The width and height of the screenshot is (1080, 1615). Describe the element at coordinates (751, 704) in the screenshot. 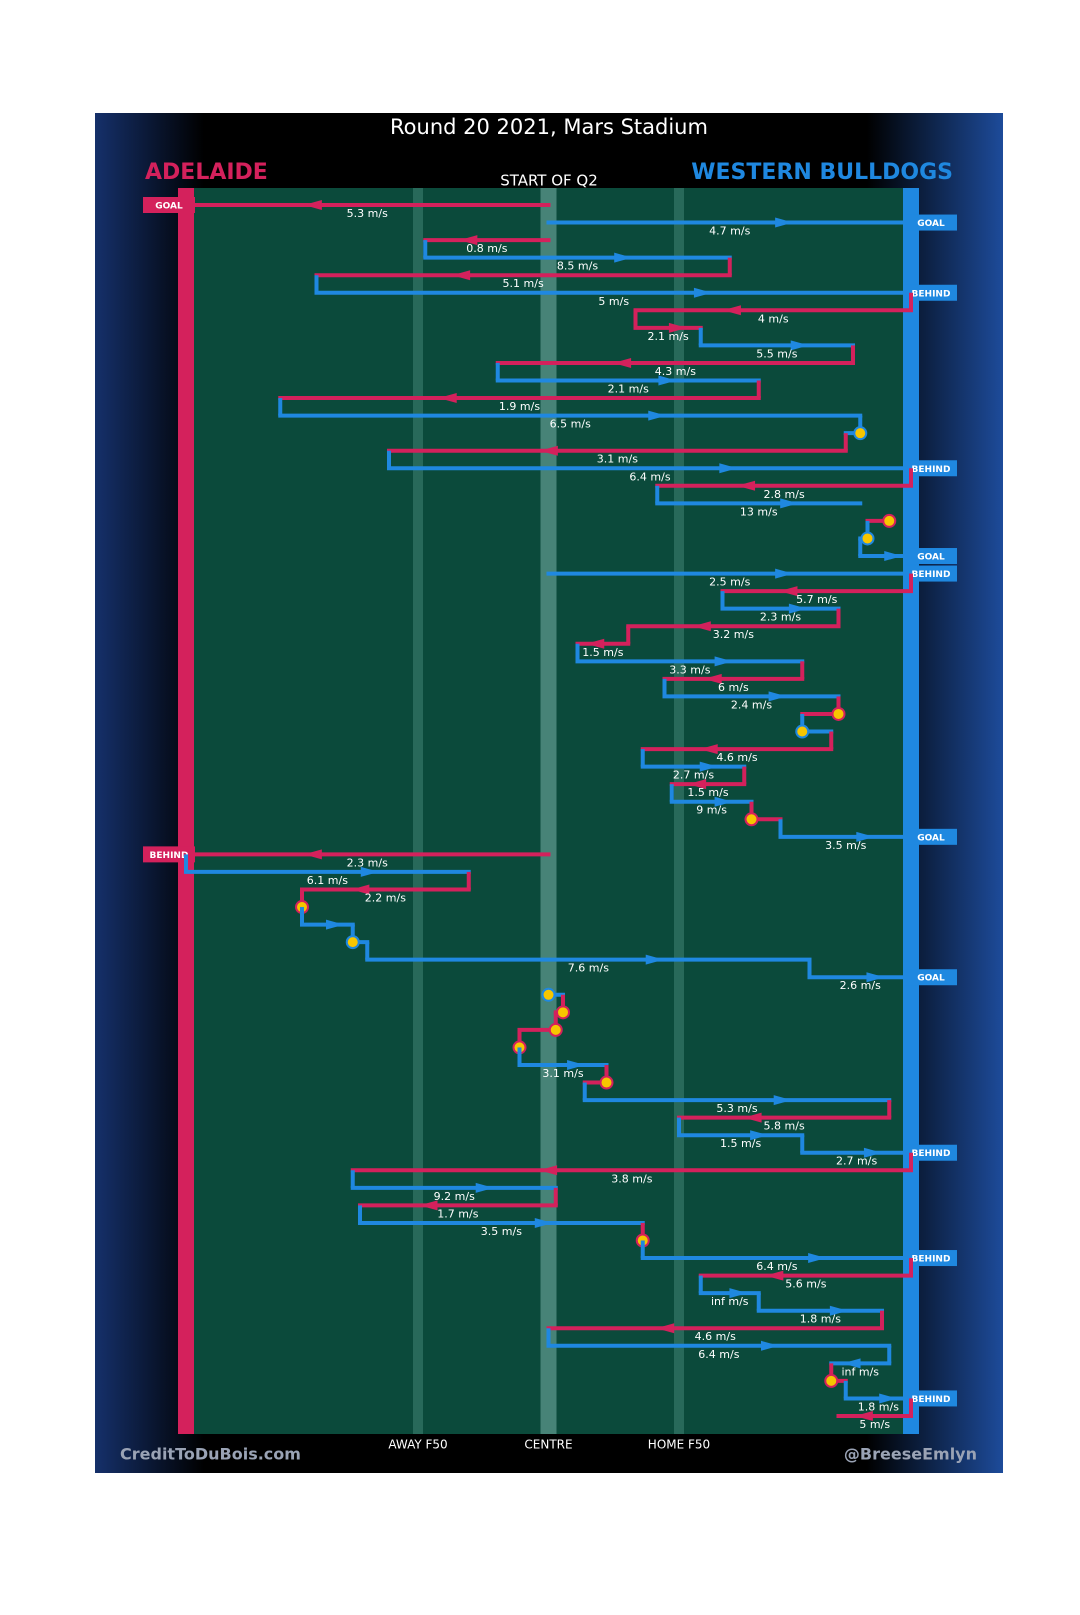

I see `speed-label: 2.4 m/s` at that location.